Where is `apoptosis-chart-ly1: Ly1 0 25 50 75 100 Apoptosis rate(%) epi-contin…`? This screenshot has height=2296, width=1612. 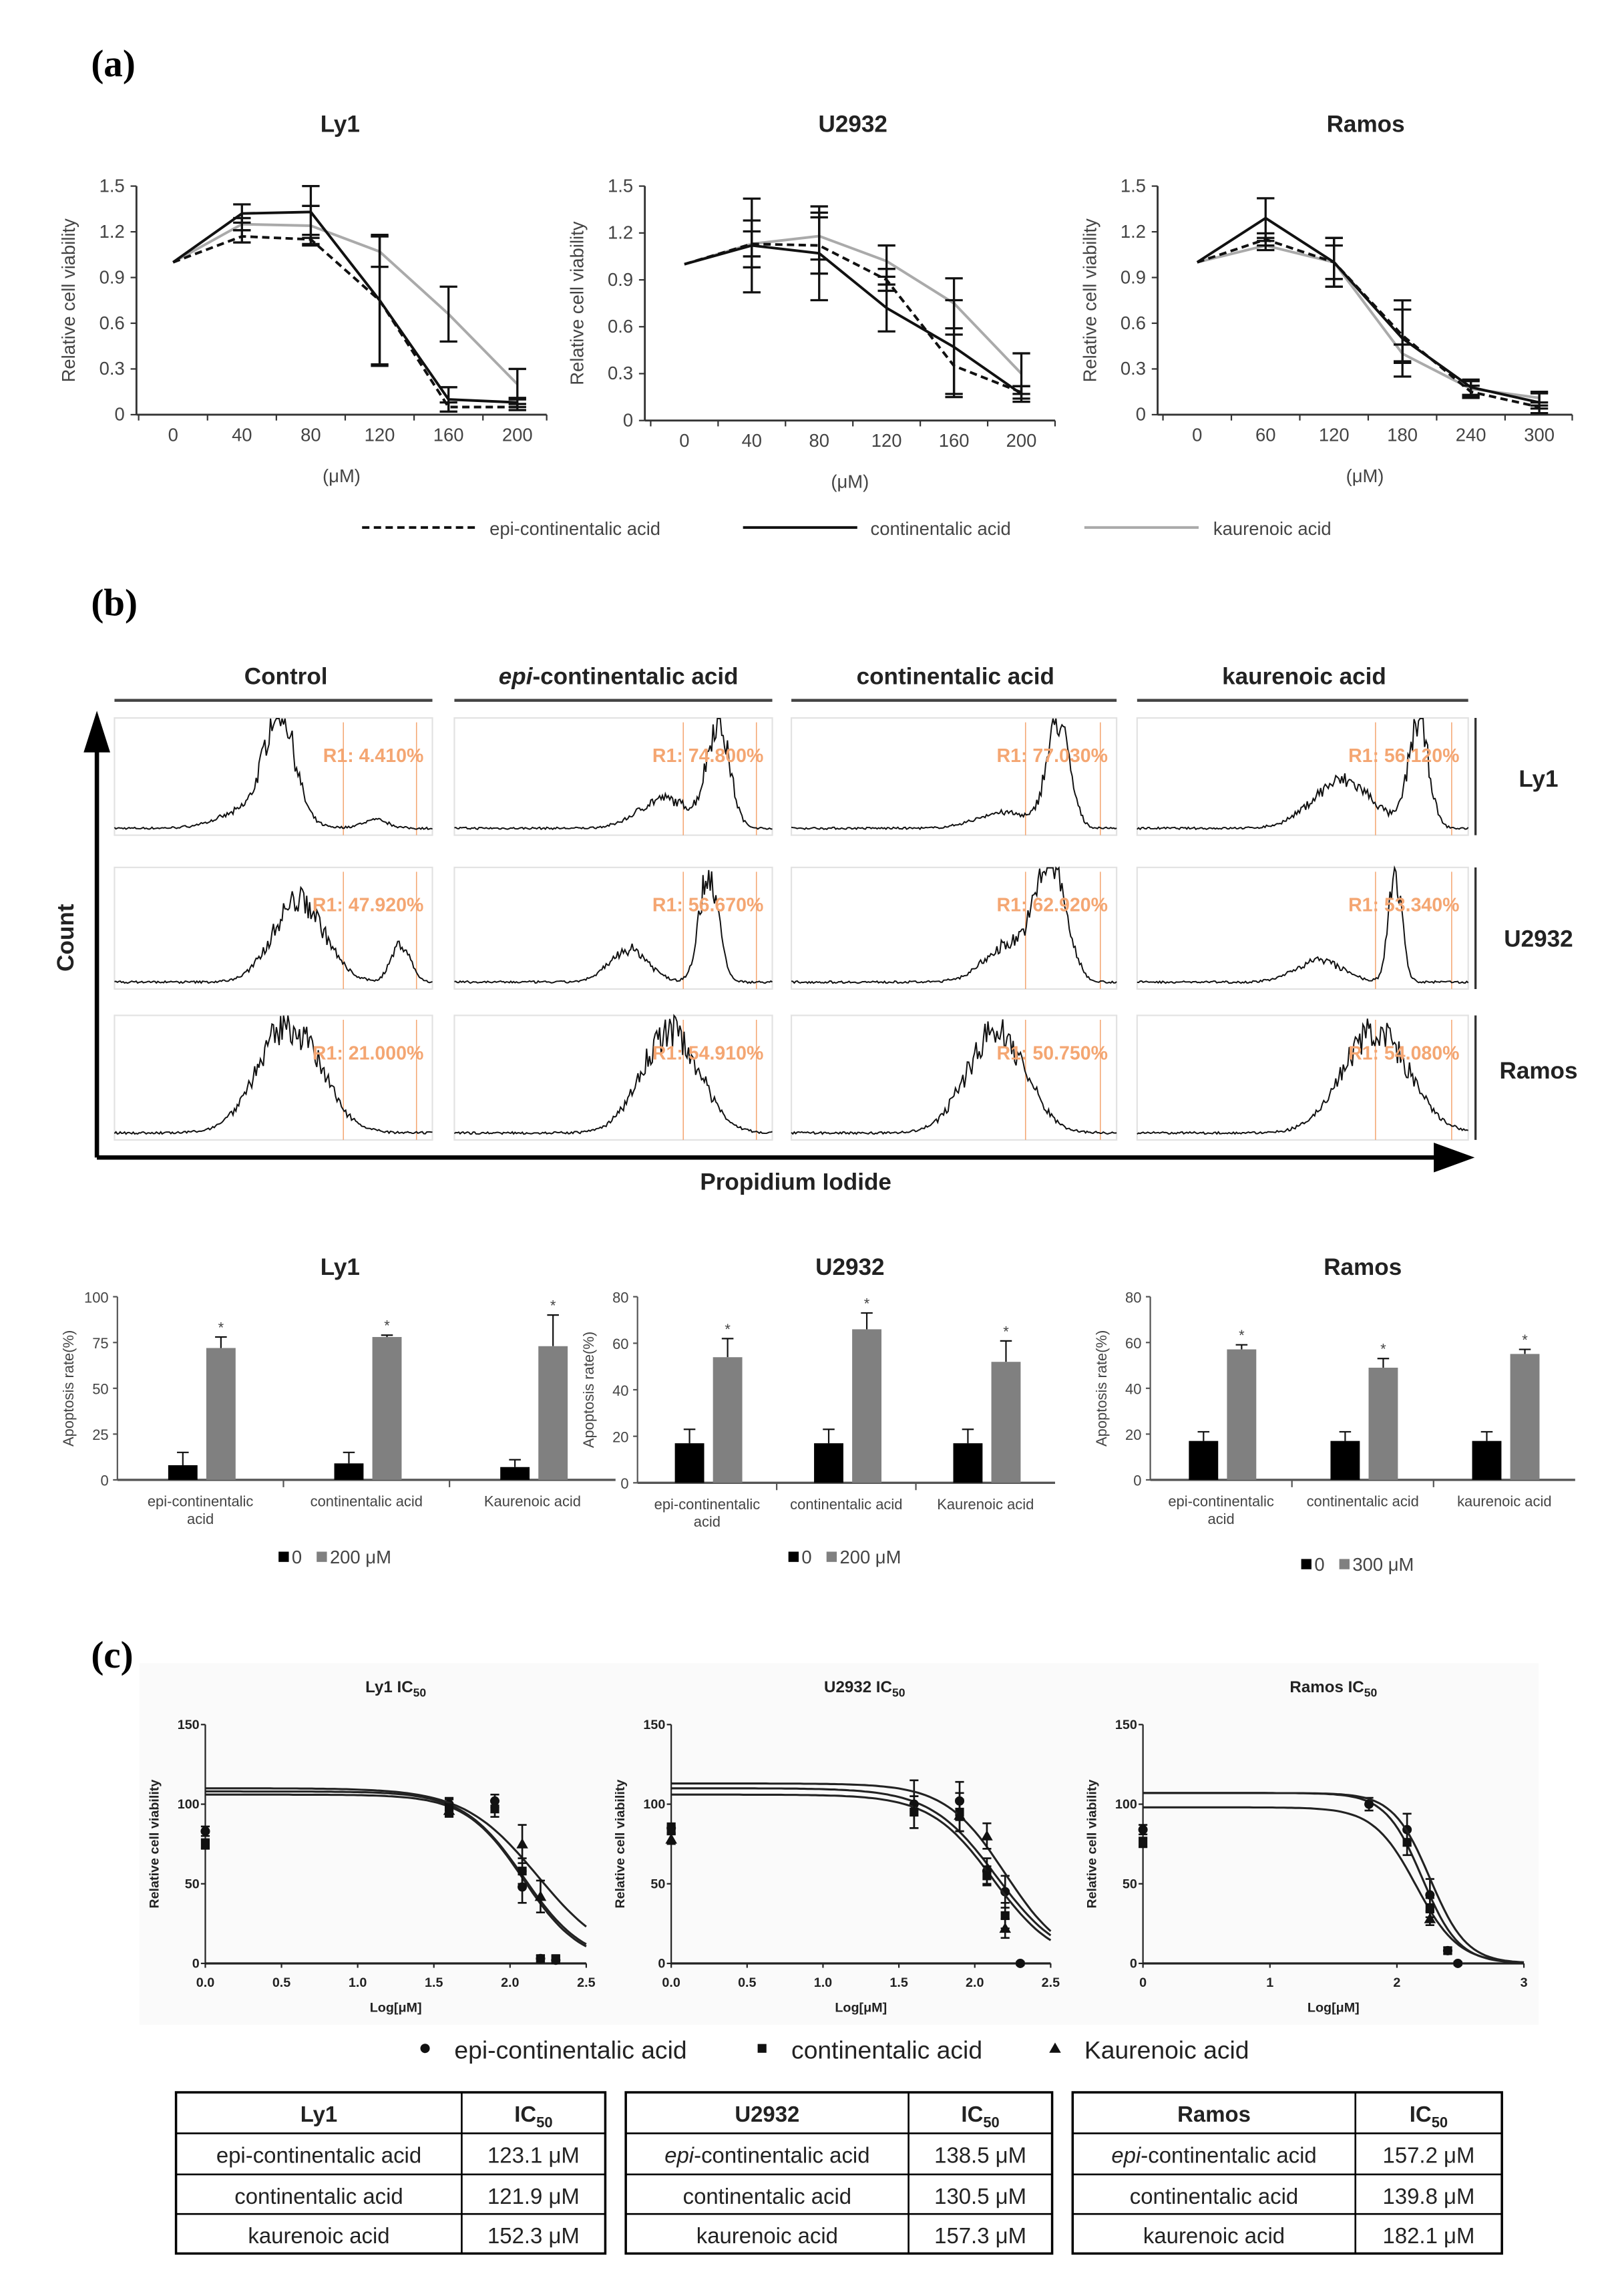 apoptosis-chart-ly1: Ly1 0 25 50 75 100 Apoptosis rate(%) epi-contin… is located at coordinates (338, 1410).